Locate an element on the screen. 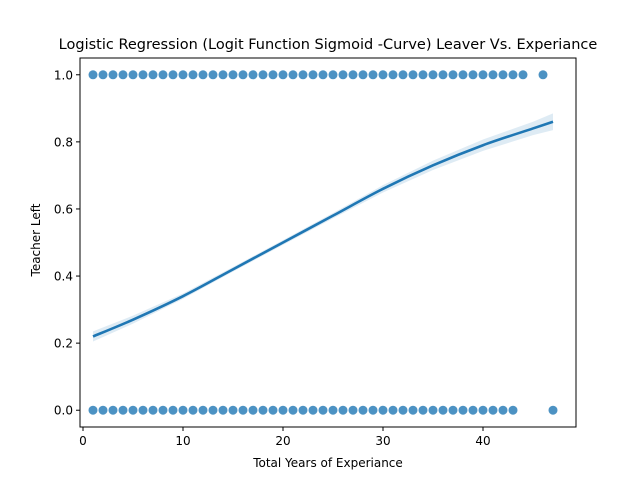 This screenshot has height=480, width=640. x-tick-label: 0 is located at coordinates (83, 441).